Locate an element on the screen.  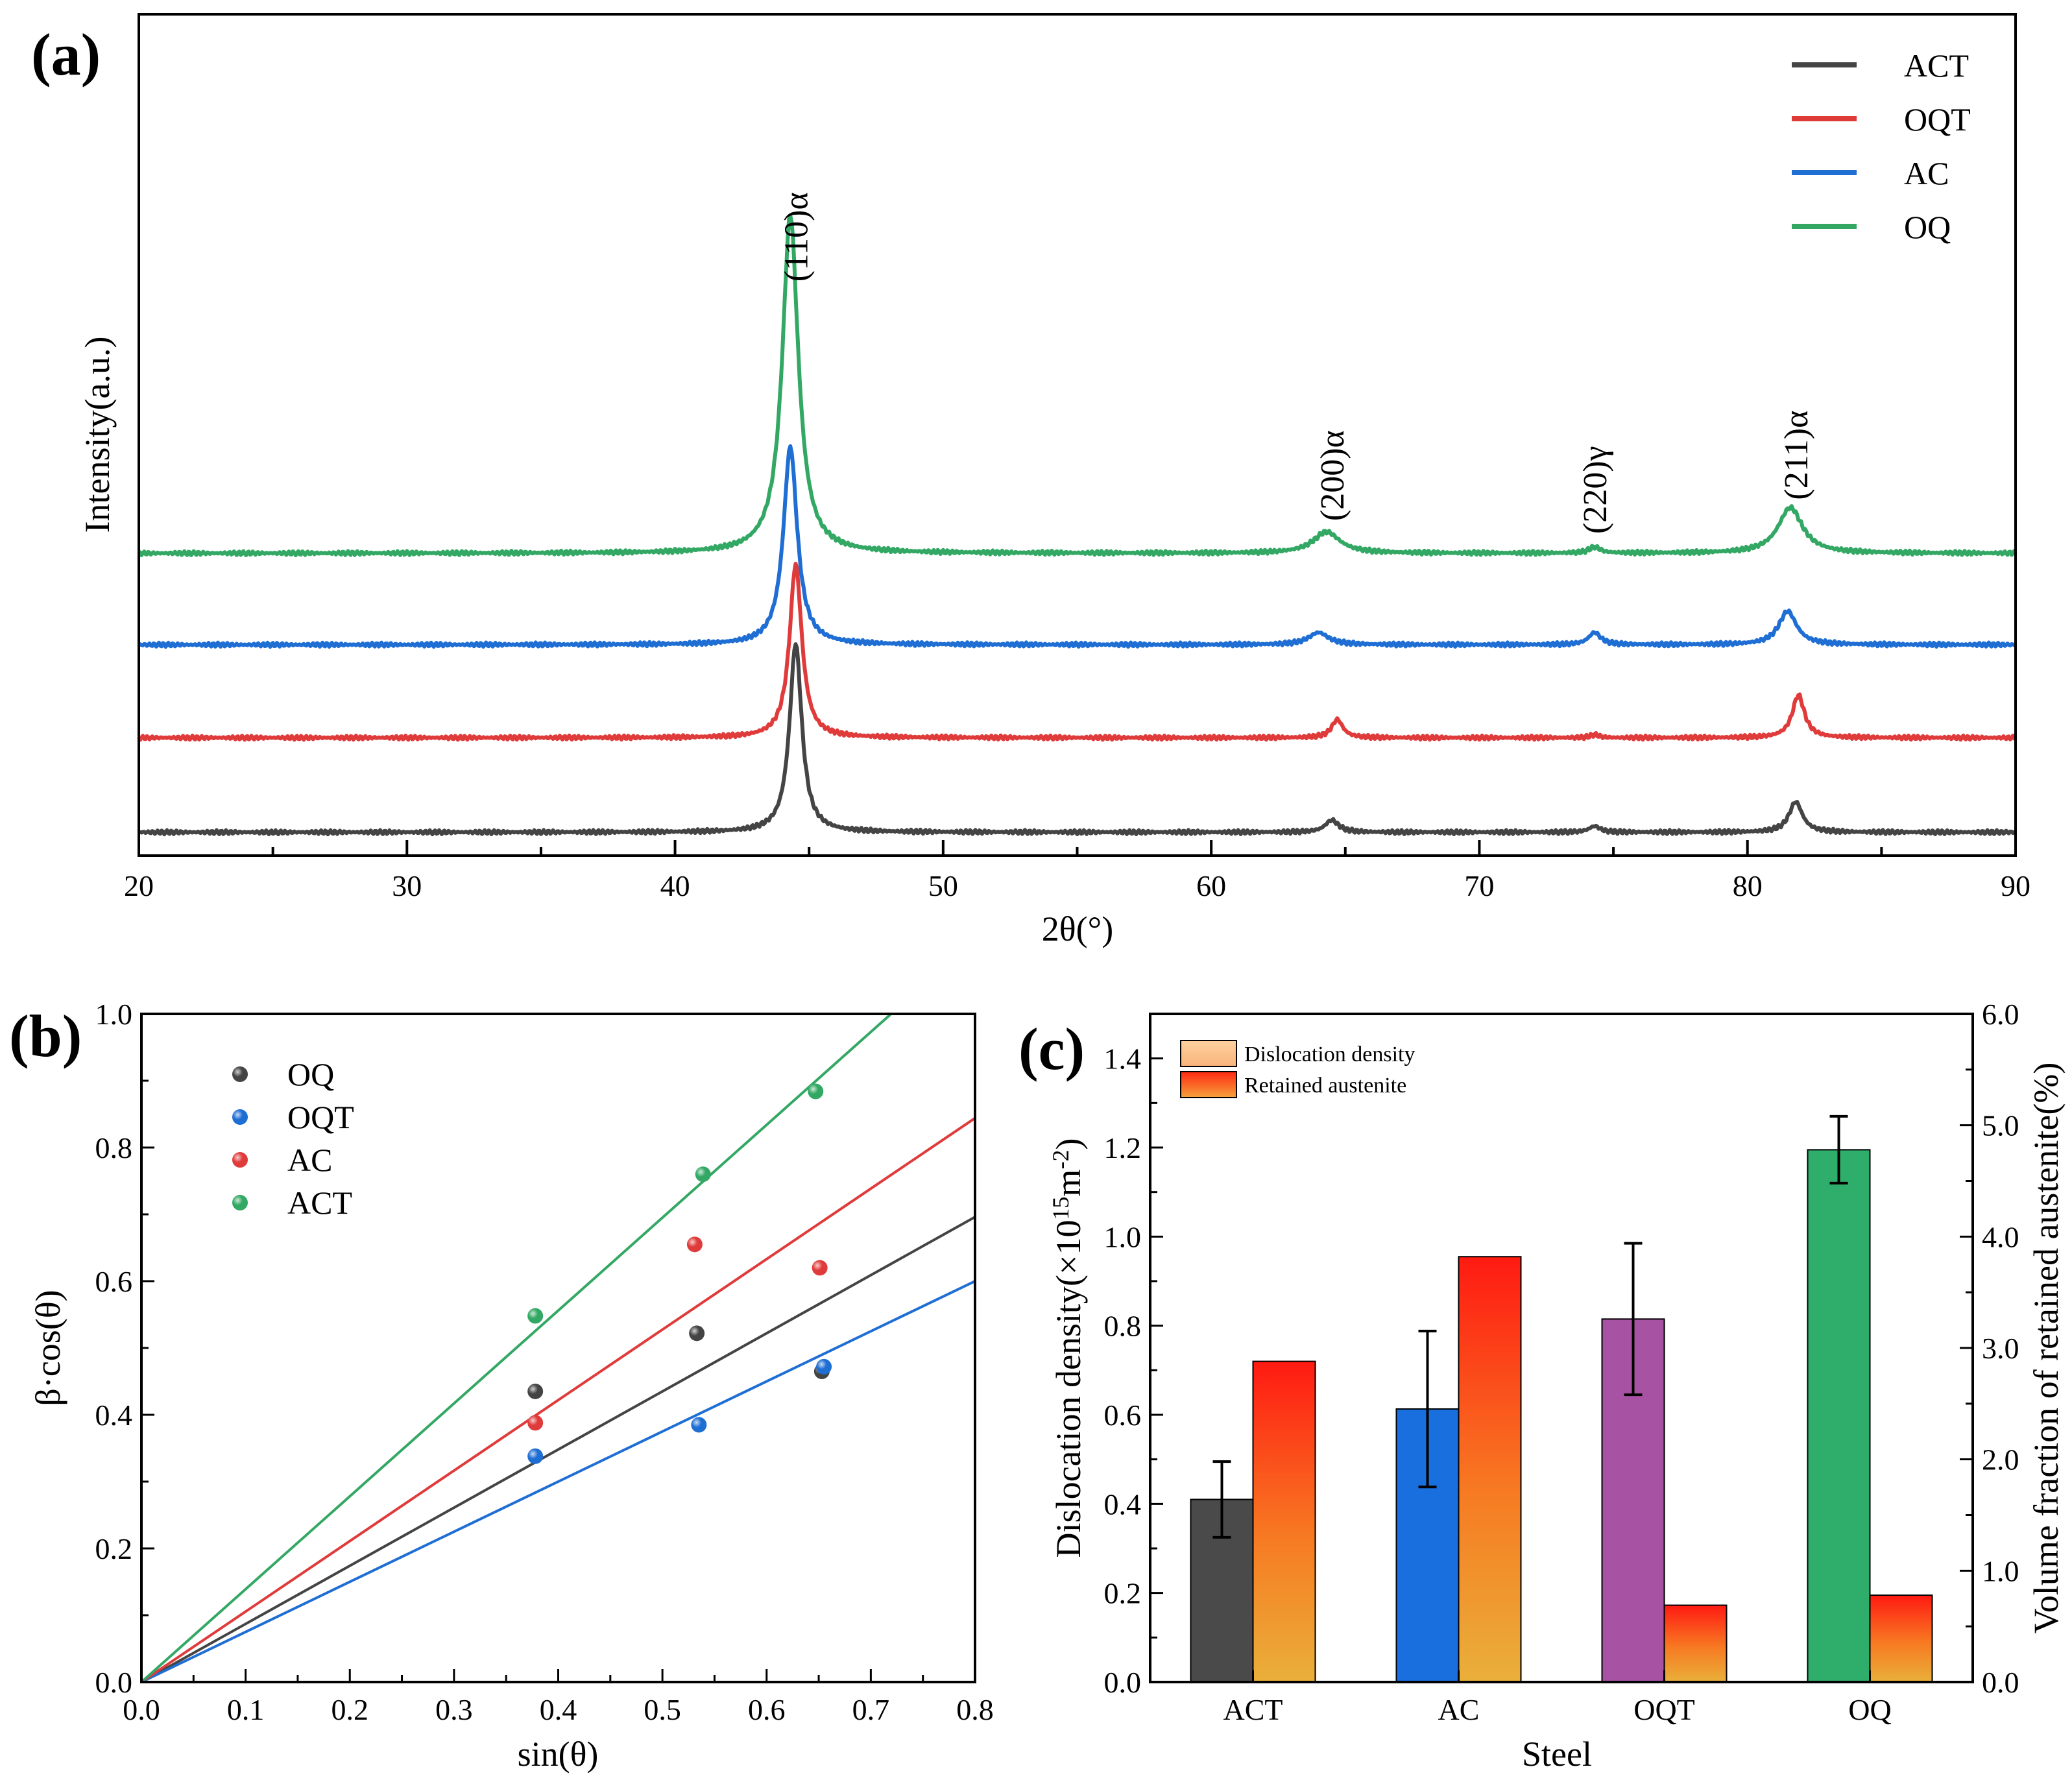
right-y-tick-label: 4.0 is located at coordinates (2000, 1236).